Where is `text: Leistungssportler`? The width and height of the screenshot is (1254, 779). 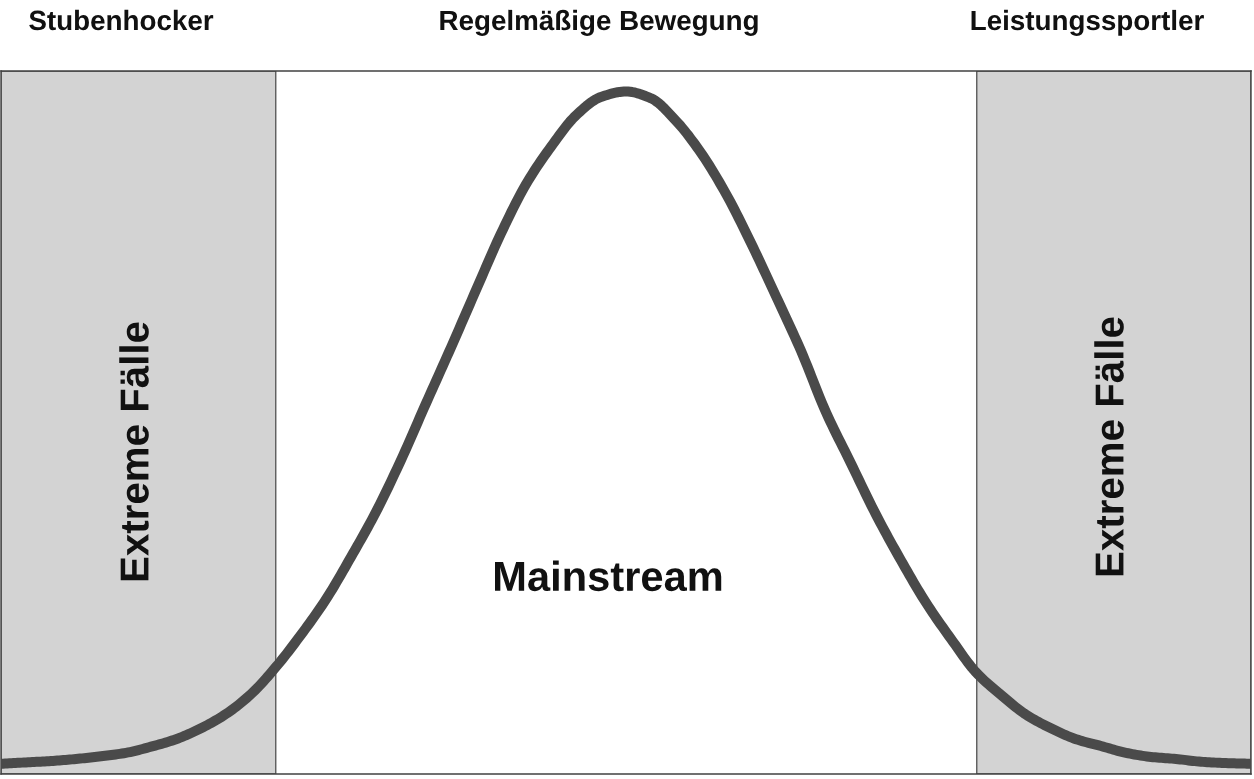
text: Leistungssportler is located at coordinates (1087, 22).